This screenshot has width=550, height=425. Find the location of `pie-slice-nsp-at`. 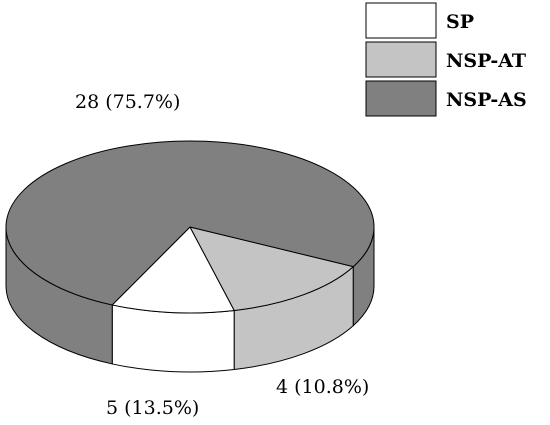

pie-slice-nsp-at is located at coordinates (271, 268).